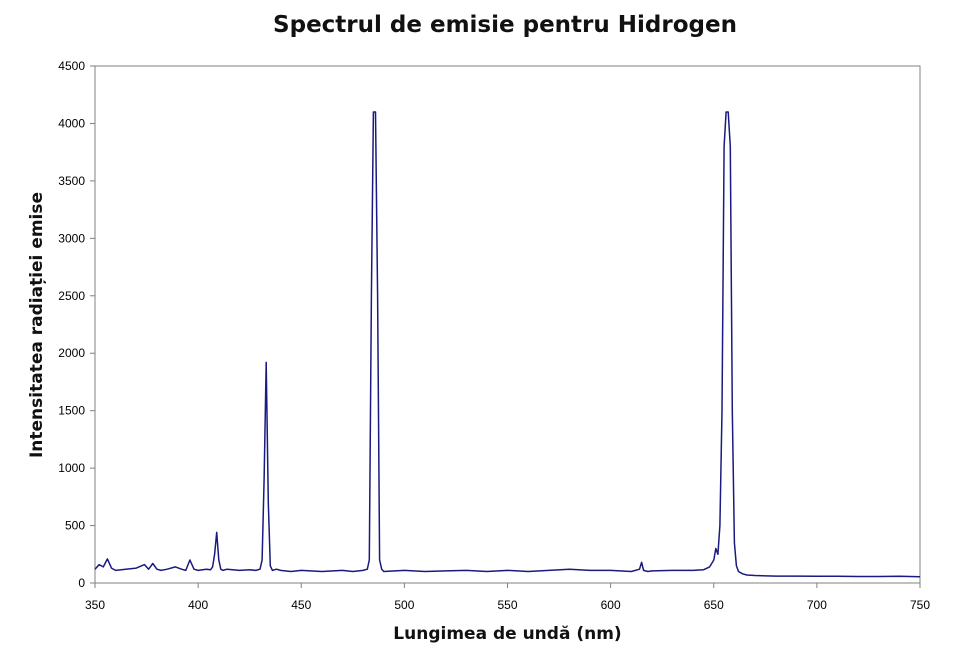 Image resolution: width=977 pixels, height=658 pixels. What do you see at coordinates (76, 324) in the screenshot?
I see `y-axis: 0 500 1000 1500 2000 2500 3000 3500 4000 4500` at bounding box center [76, 324].